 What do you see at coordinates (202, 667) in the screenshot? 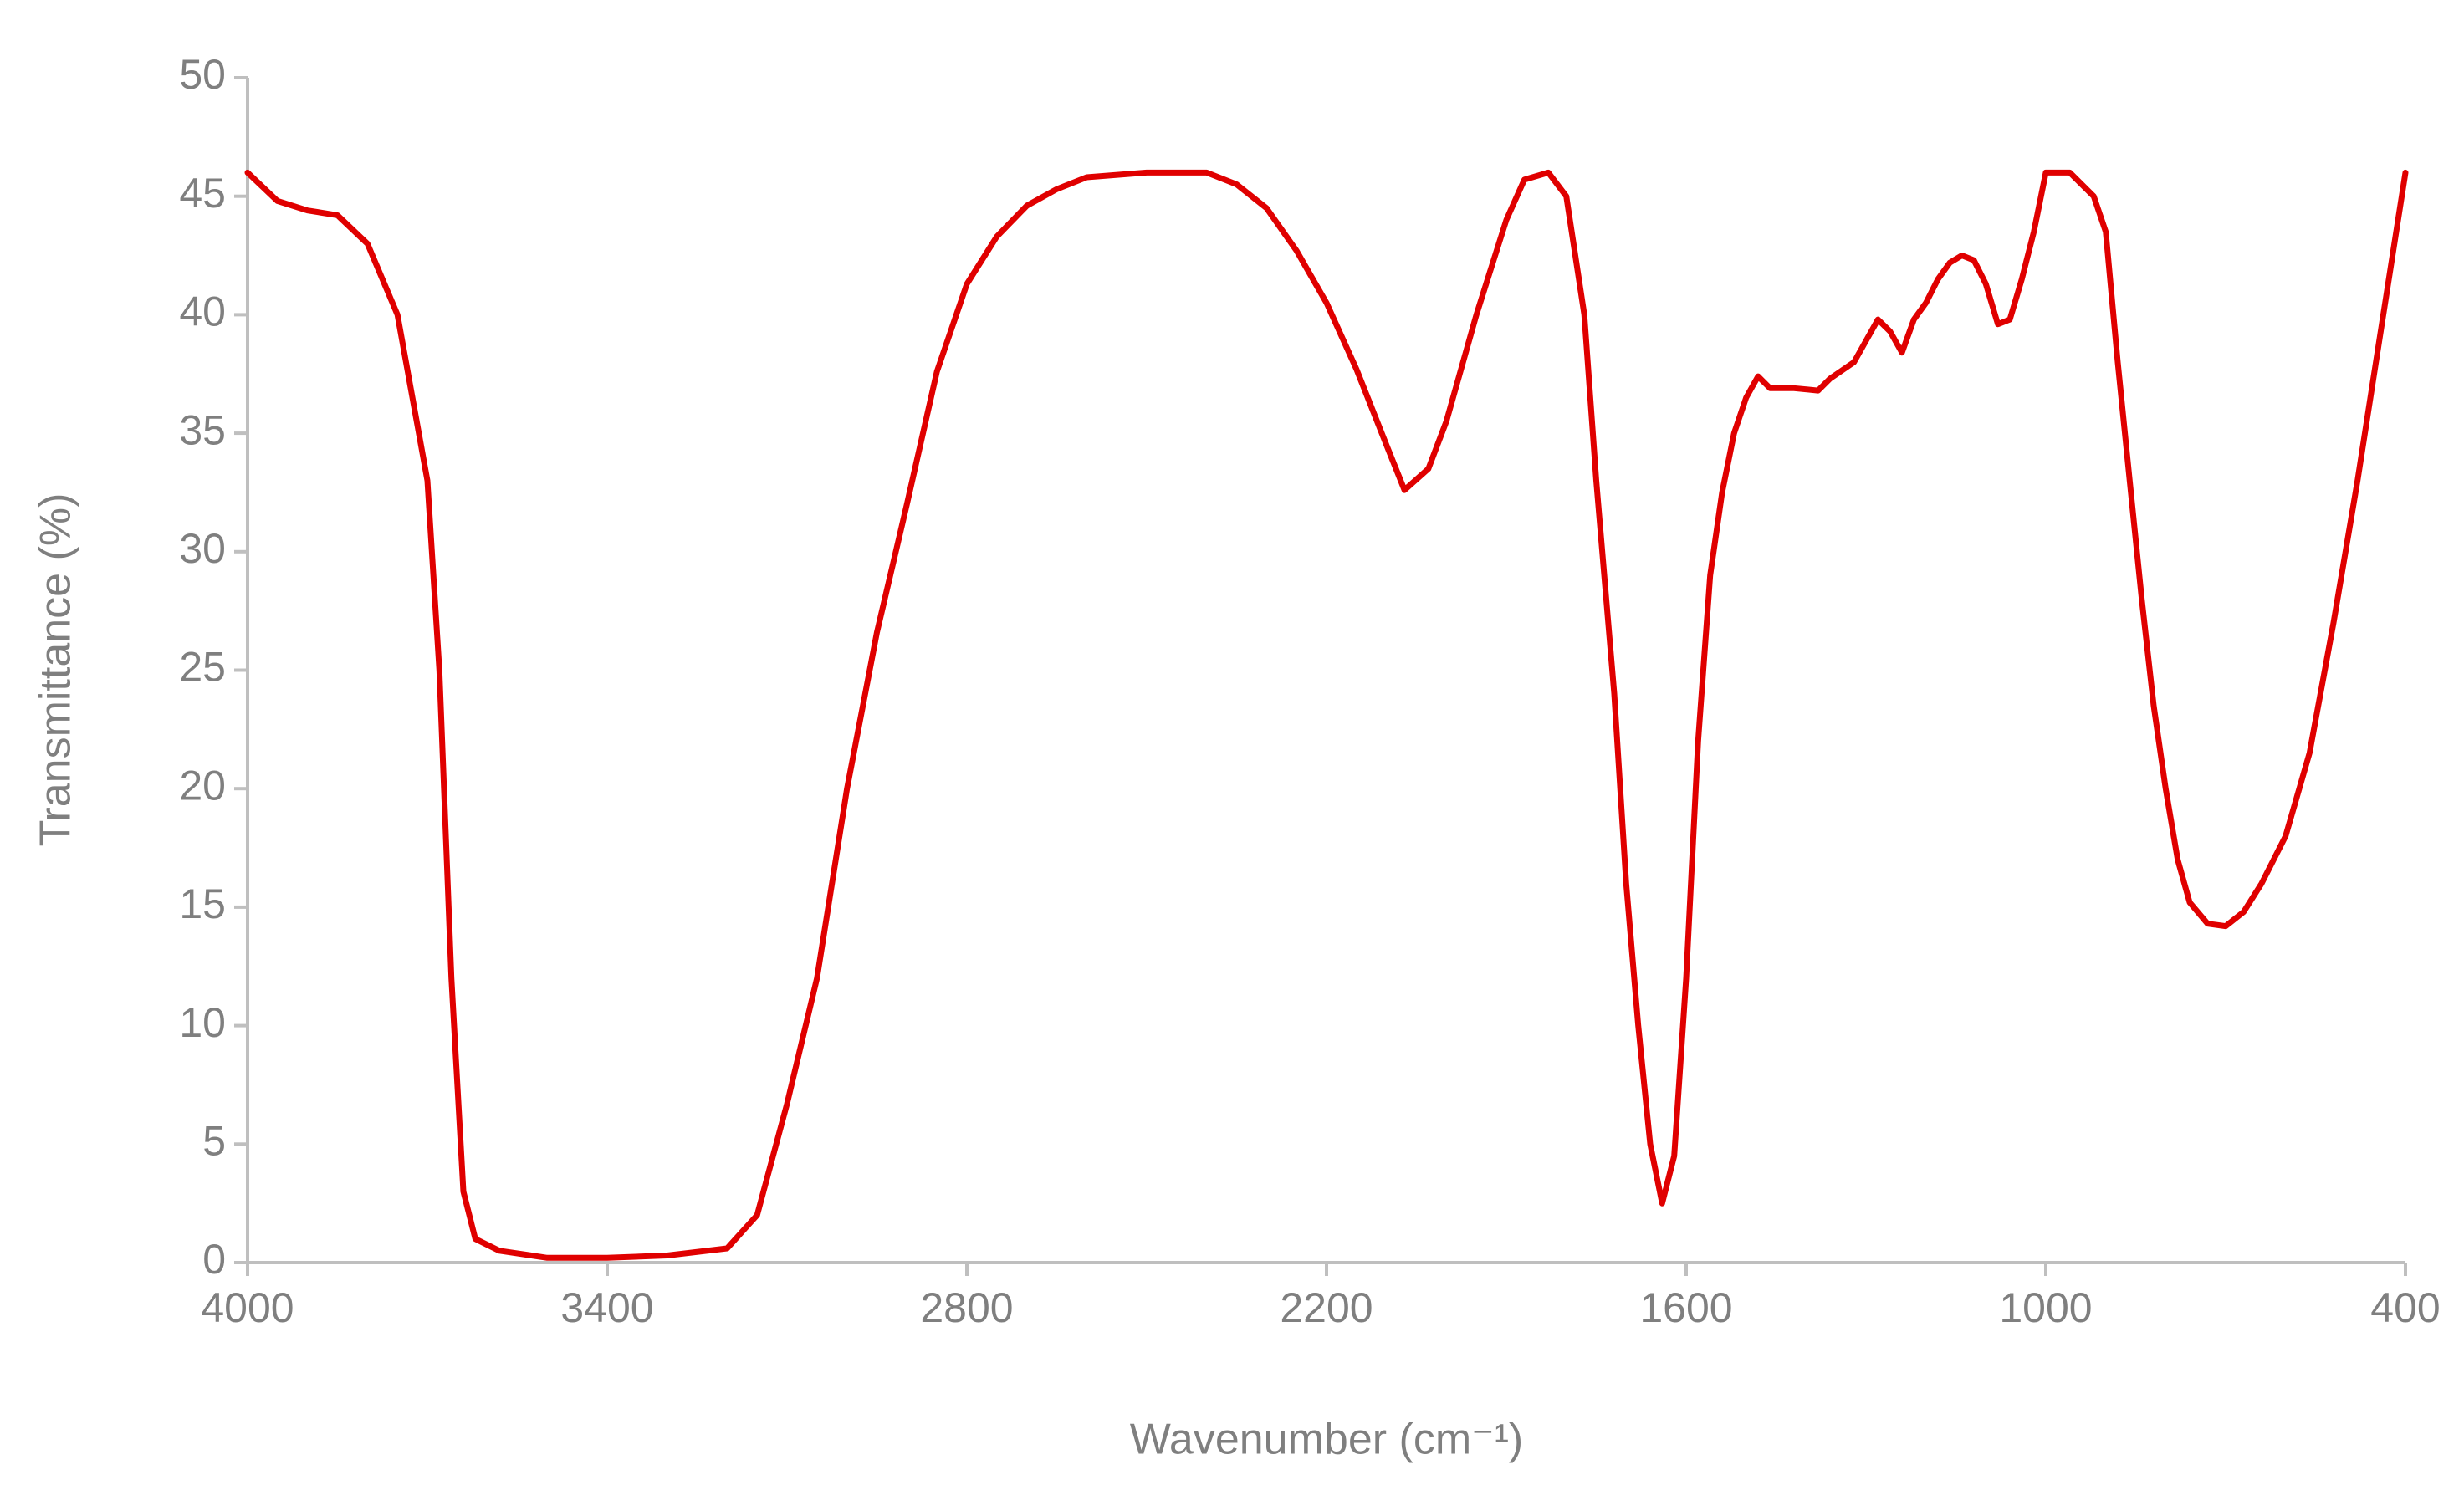
I see `y-tick-label: 25` at bounding box center [202, 667].